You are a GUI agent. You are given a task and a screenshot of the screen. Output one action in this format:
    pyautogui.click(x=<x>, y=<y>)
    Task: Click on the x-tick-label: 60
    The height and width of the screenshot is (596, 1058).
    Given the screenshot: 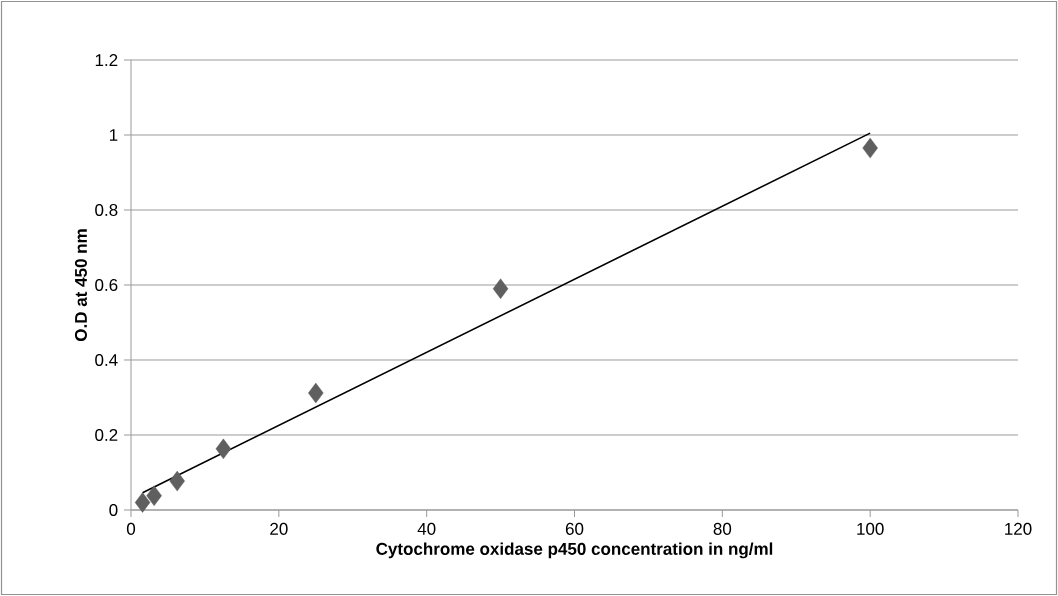 What is the action you would take?
    pyautogui.click(x=574, y=528)
    